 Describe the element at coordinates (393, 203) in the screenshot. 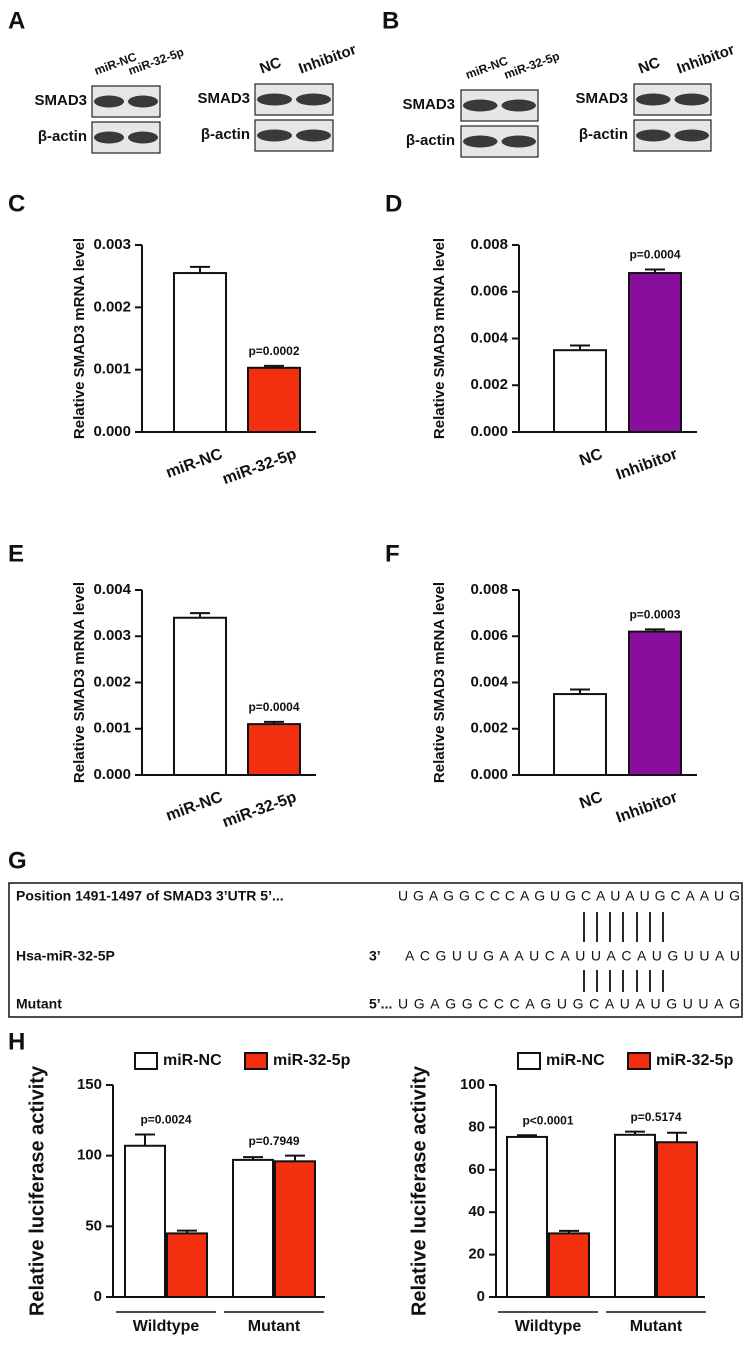

I see `panel-letter: D` at that location.